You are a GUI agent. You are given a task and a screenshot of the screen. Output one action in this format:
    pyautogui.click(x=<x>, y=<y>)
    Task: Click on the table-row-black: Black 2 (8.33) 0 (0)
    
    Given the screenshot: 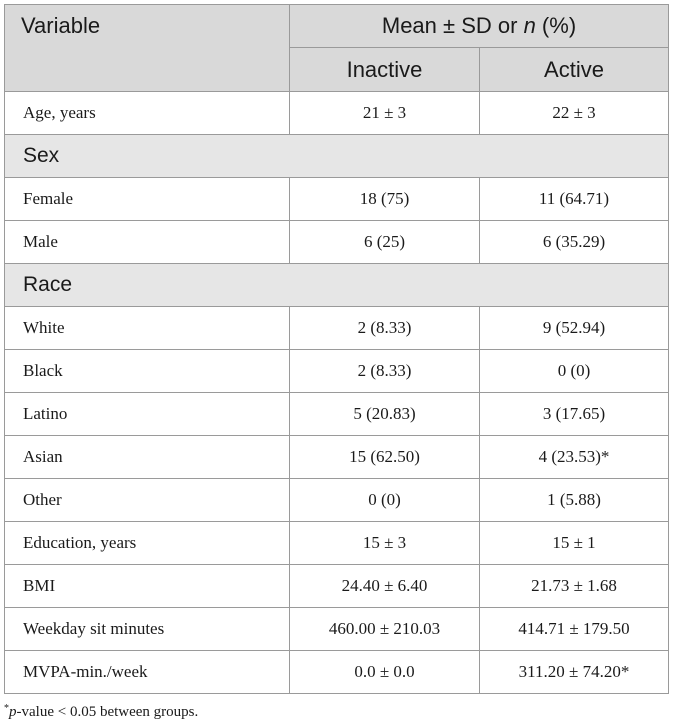 What is the action you would take?
    pyautogui.click(x=337, y=371)
    